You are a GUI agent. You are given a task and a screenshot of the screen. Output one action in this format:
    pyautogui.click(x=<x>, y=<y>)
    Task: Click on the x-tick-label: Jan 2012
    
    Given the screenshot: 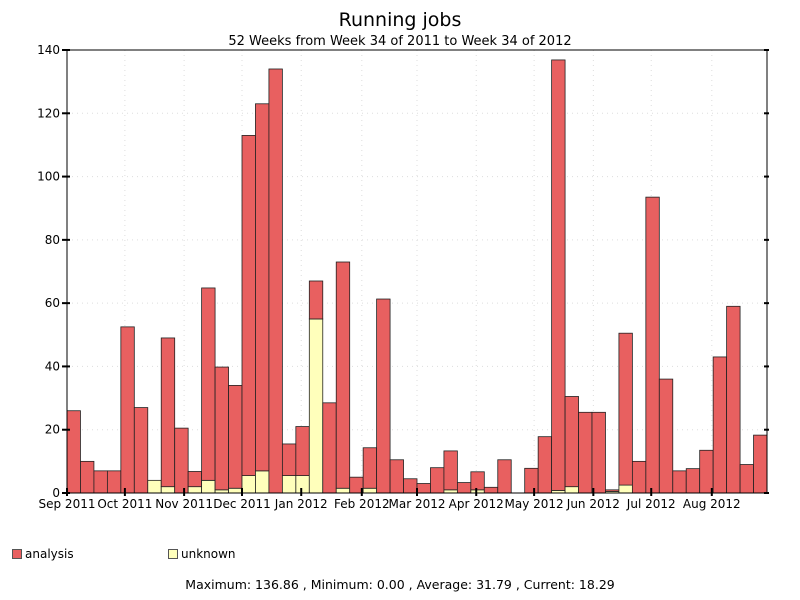 What is the action you would take?
    pyautogui.click(x=301, y=504)
    